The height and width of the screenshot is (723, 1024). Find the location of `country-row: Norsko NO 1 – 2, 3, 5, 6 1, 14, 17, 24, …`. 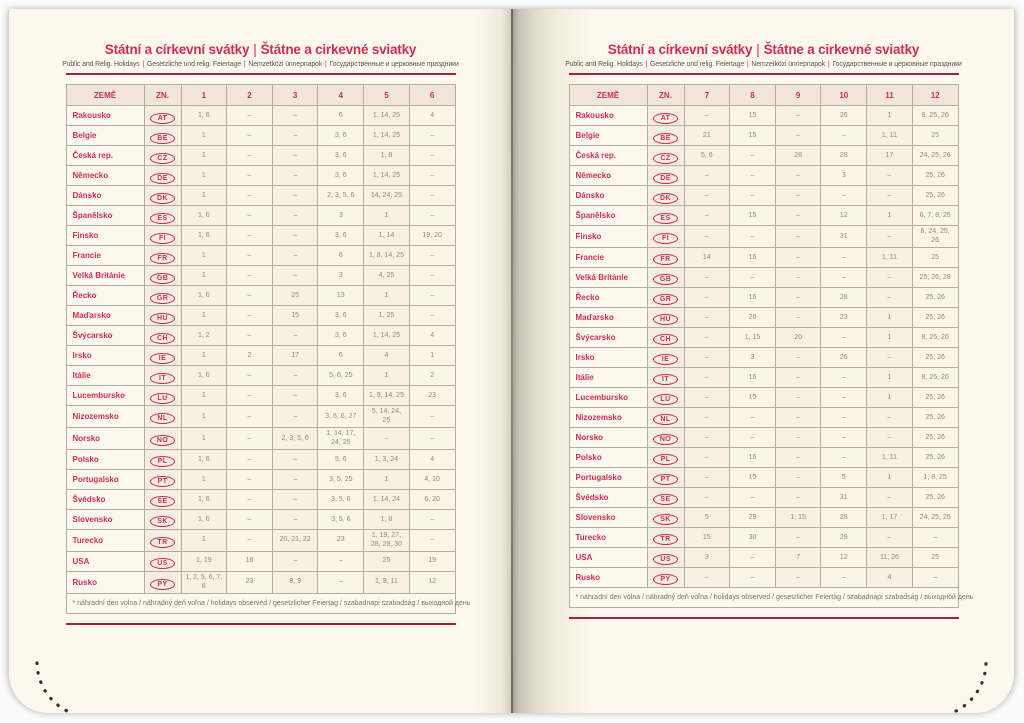

country-row: Norsko NO 1 – 2, 3, 5, 6 1, 14, 17, 24, … is located at coordinates (260, 438).